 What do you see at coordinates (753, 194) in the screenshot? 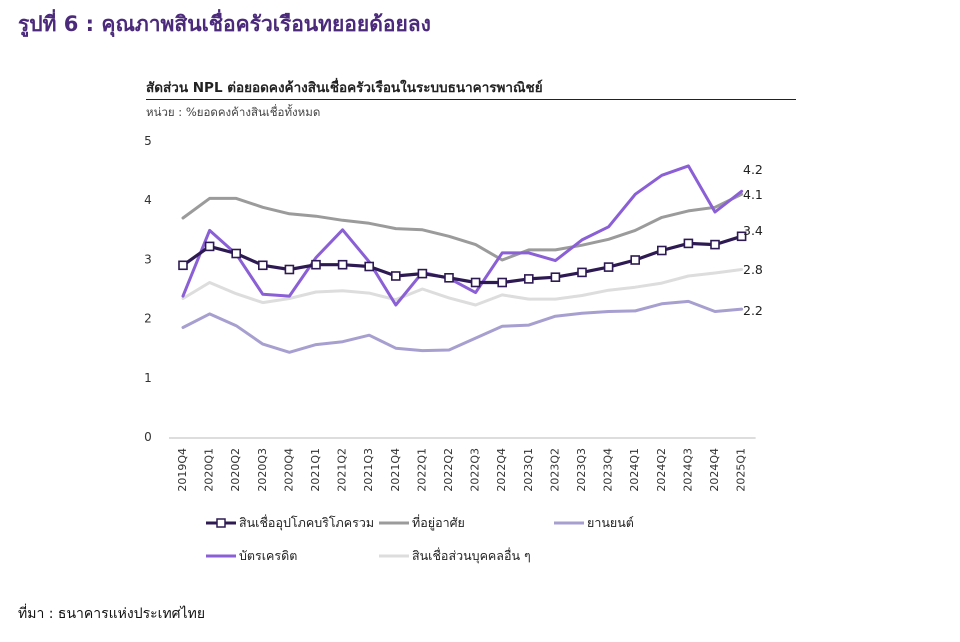
I see `end-value-label: 4.1` at bounding box center [753, 194].